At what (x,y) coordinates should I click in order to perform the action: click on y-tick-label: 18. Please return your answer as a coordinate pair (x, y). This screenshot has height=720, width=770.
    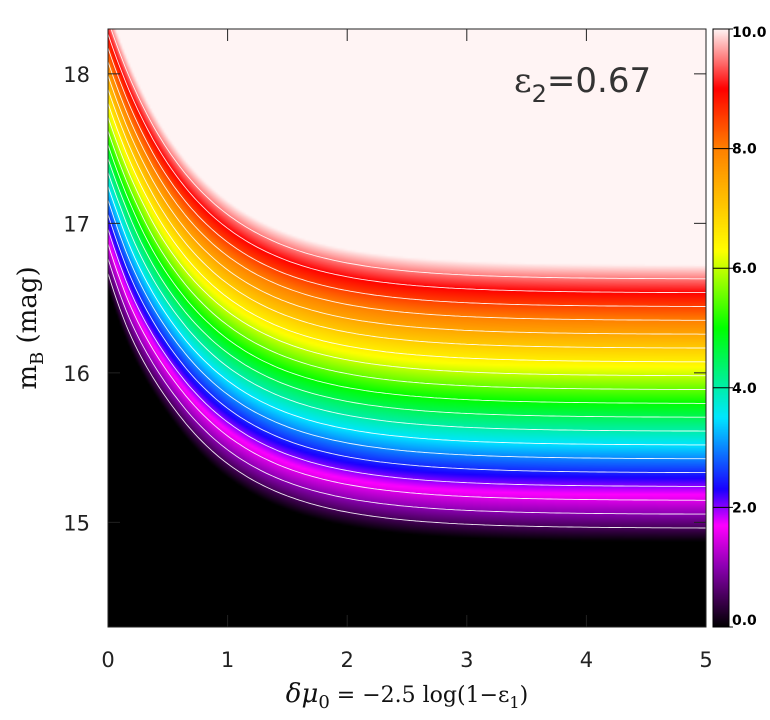
    Looking at the image, I should click on (76, 75).